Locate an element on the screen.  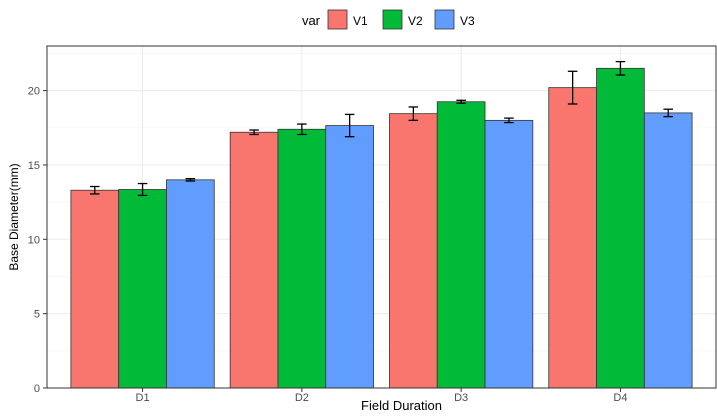
x-tick-label: D2 is located at coordinates (302, 398).